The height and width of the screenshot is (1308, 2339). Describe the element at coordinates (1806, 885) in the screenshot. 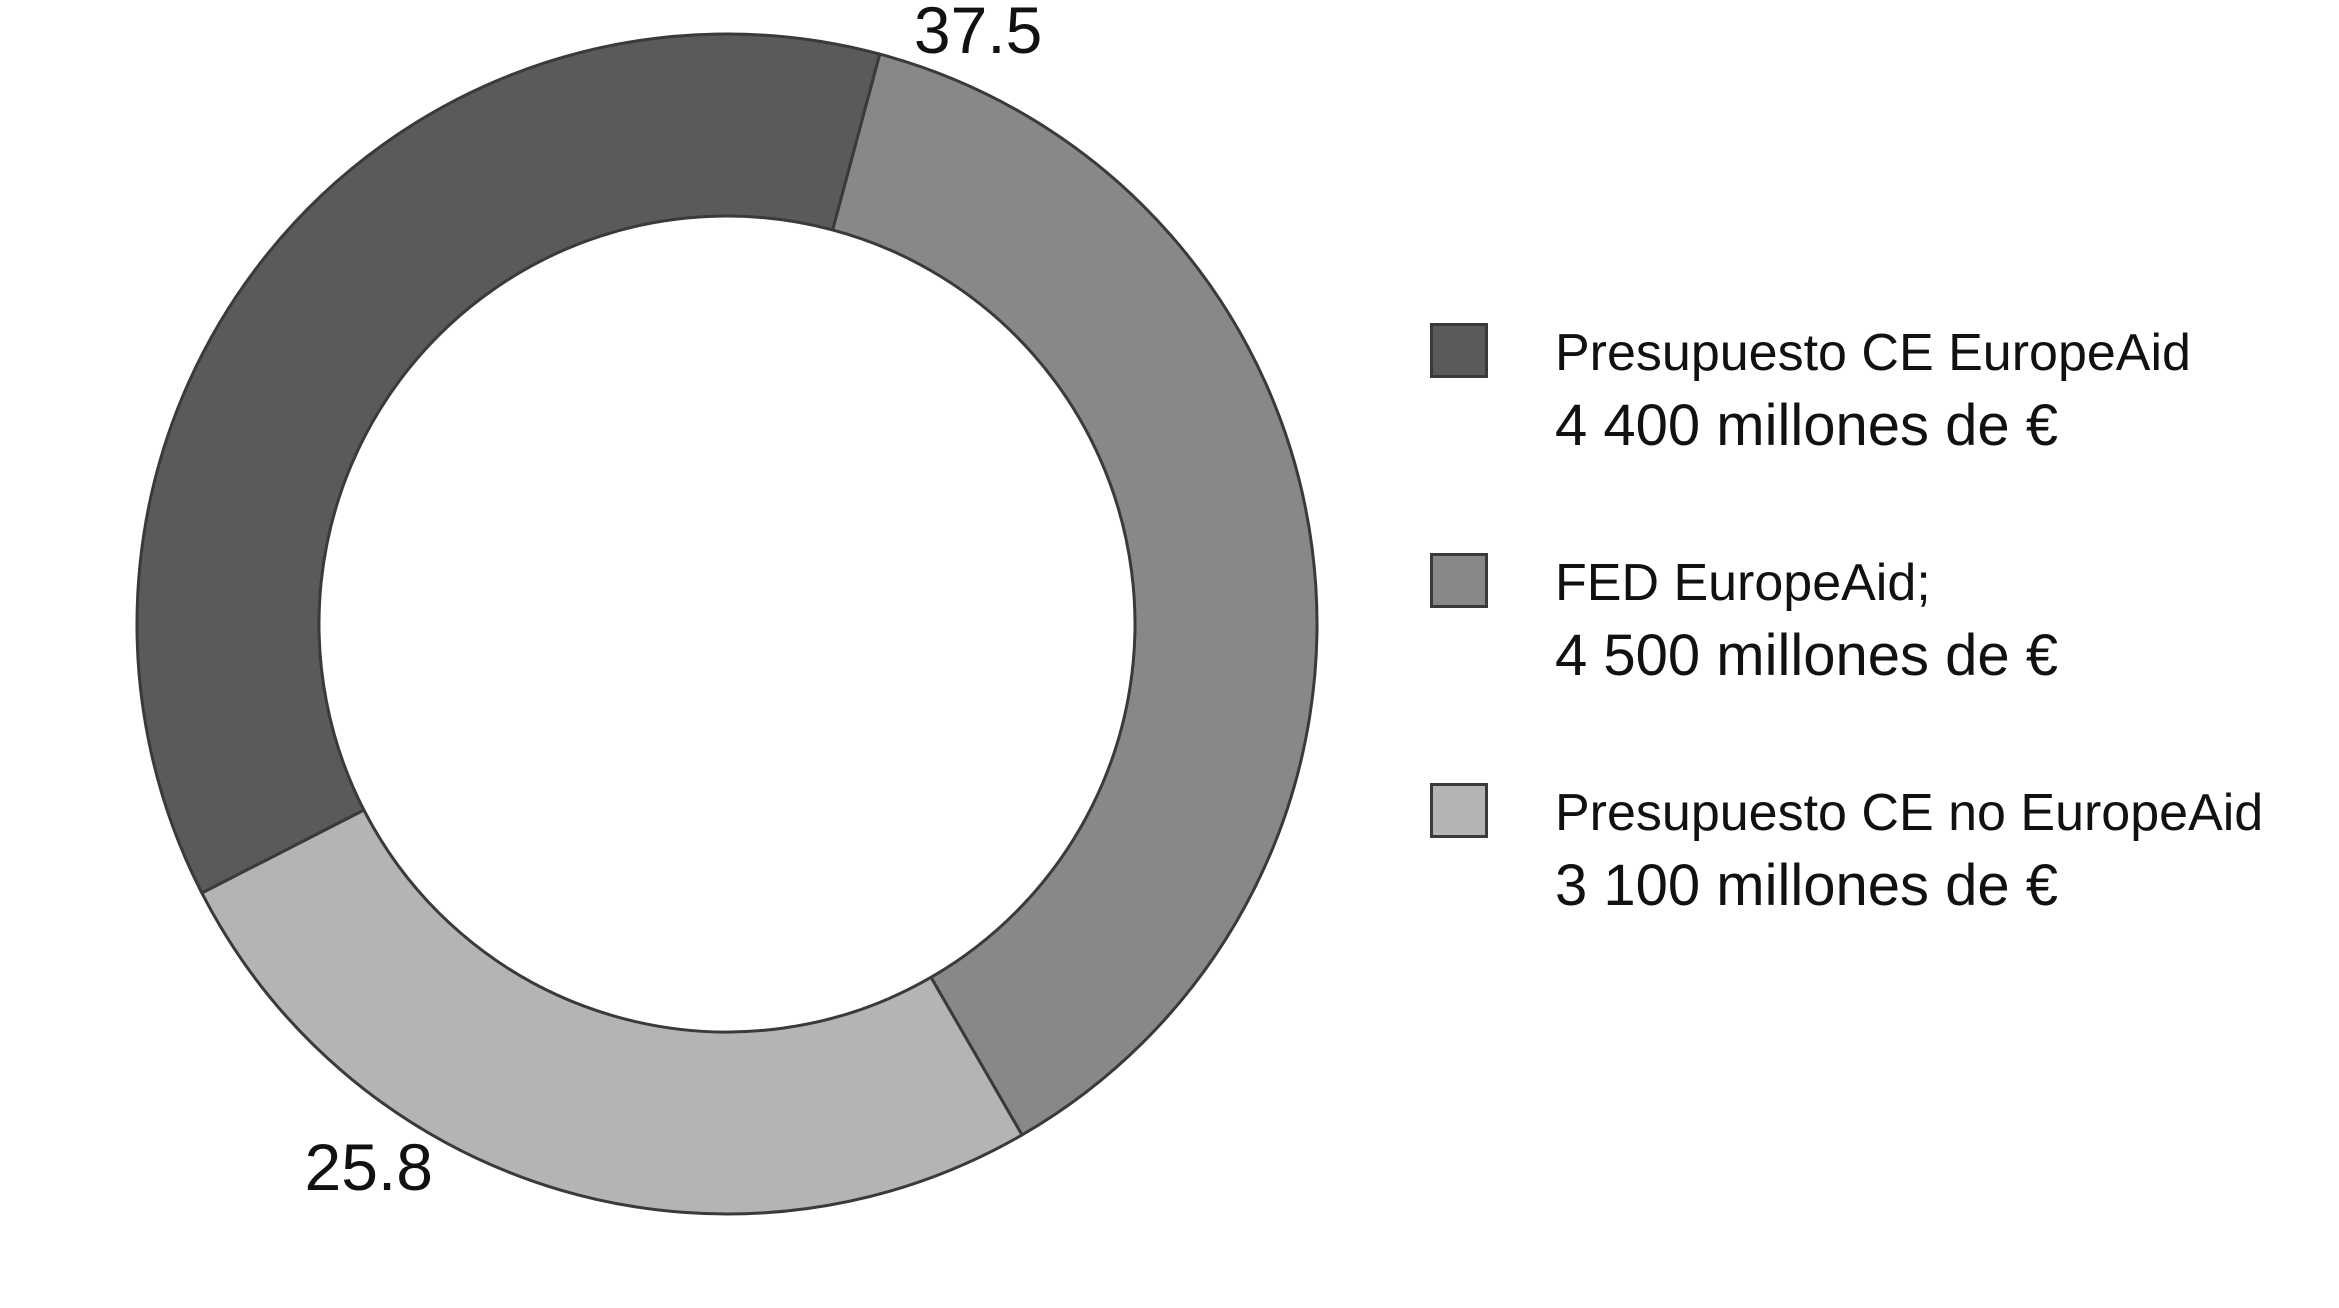

I see `legend-amount-presupuesto-ce-no-europeaid: 3 100 millones de €` at that location.